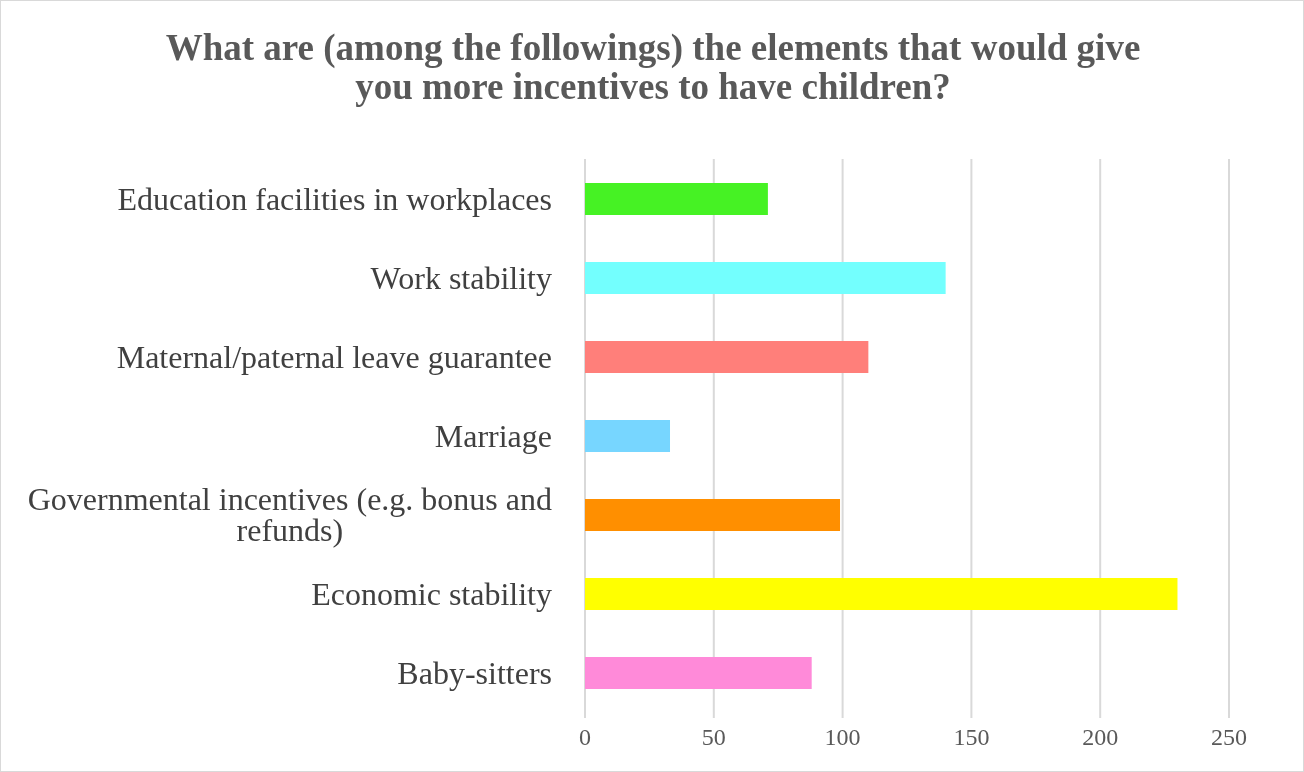  What do you see at coordinates (474, 672) in the screenshot?
I see `y-tick-label: Baby-sitters` at bounding box center [474, 672].